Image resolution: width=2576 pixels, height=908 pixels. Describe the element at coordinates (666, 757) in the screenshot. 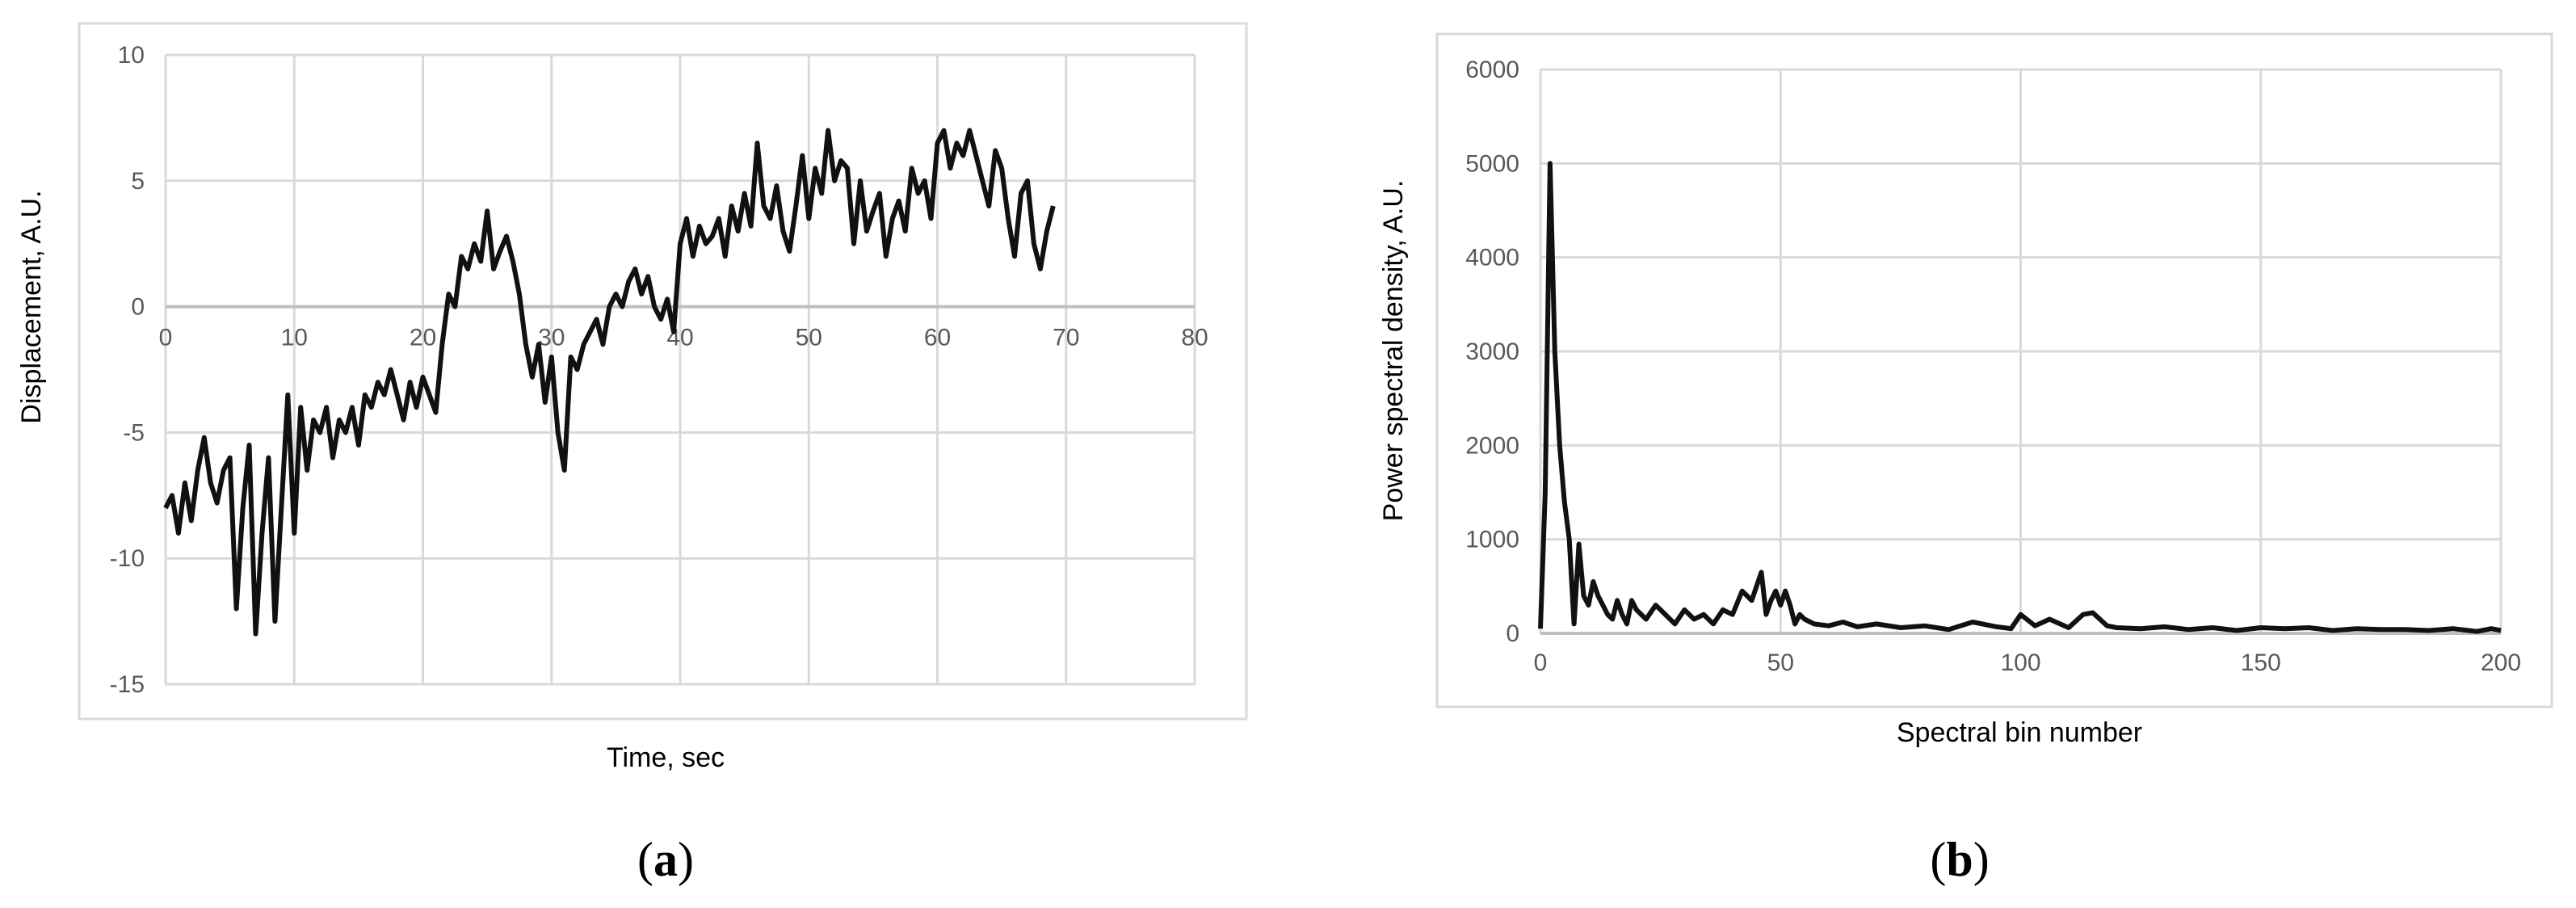

I see `chart-a-x-axis-label: Time, sec` at that location.